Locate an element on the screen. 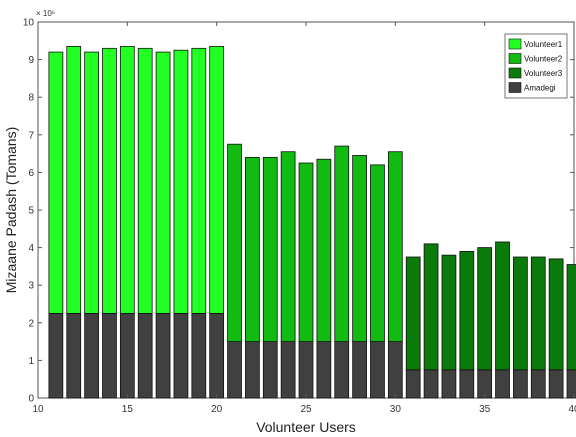 The width and height of the screenshot is (576, 437). legend-label: Volunteer2 is located at coordinates (543, 59).